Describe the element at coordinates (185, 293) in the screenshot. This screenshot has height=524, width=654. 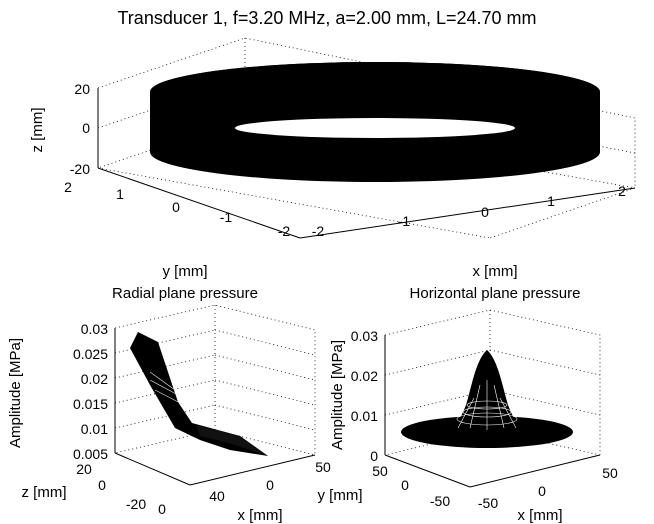
I see `radial-title: Radial plane pressure` at that location.